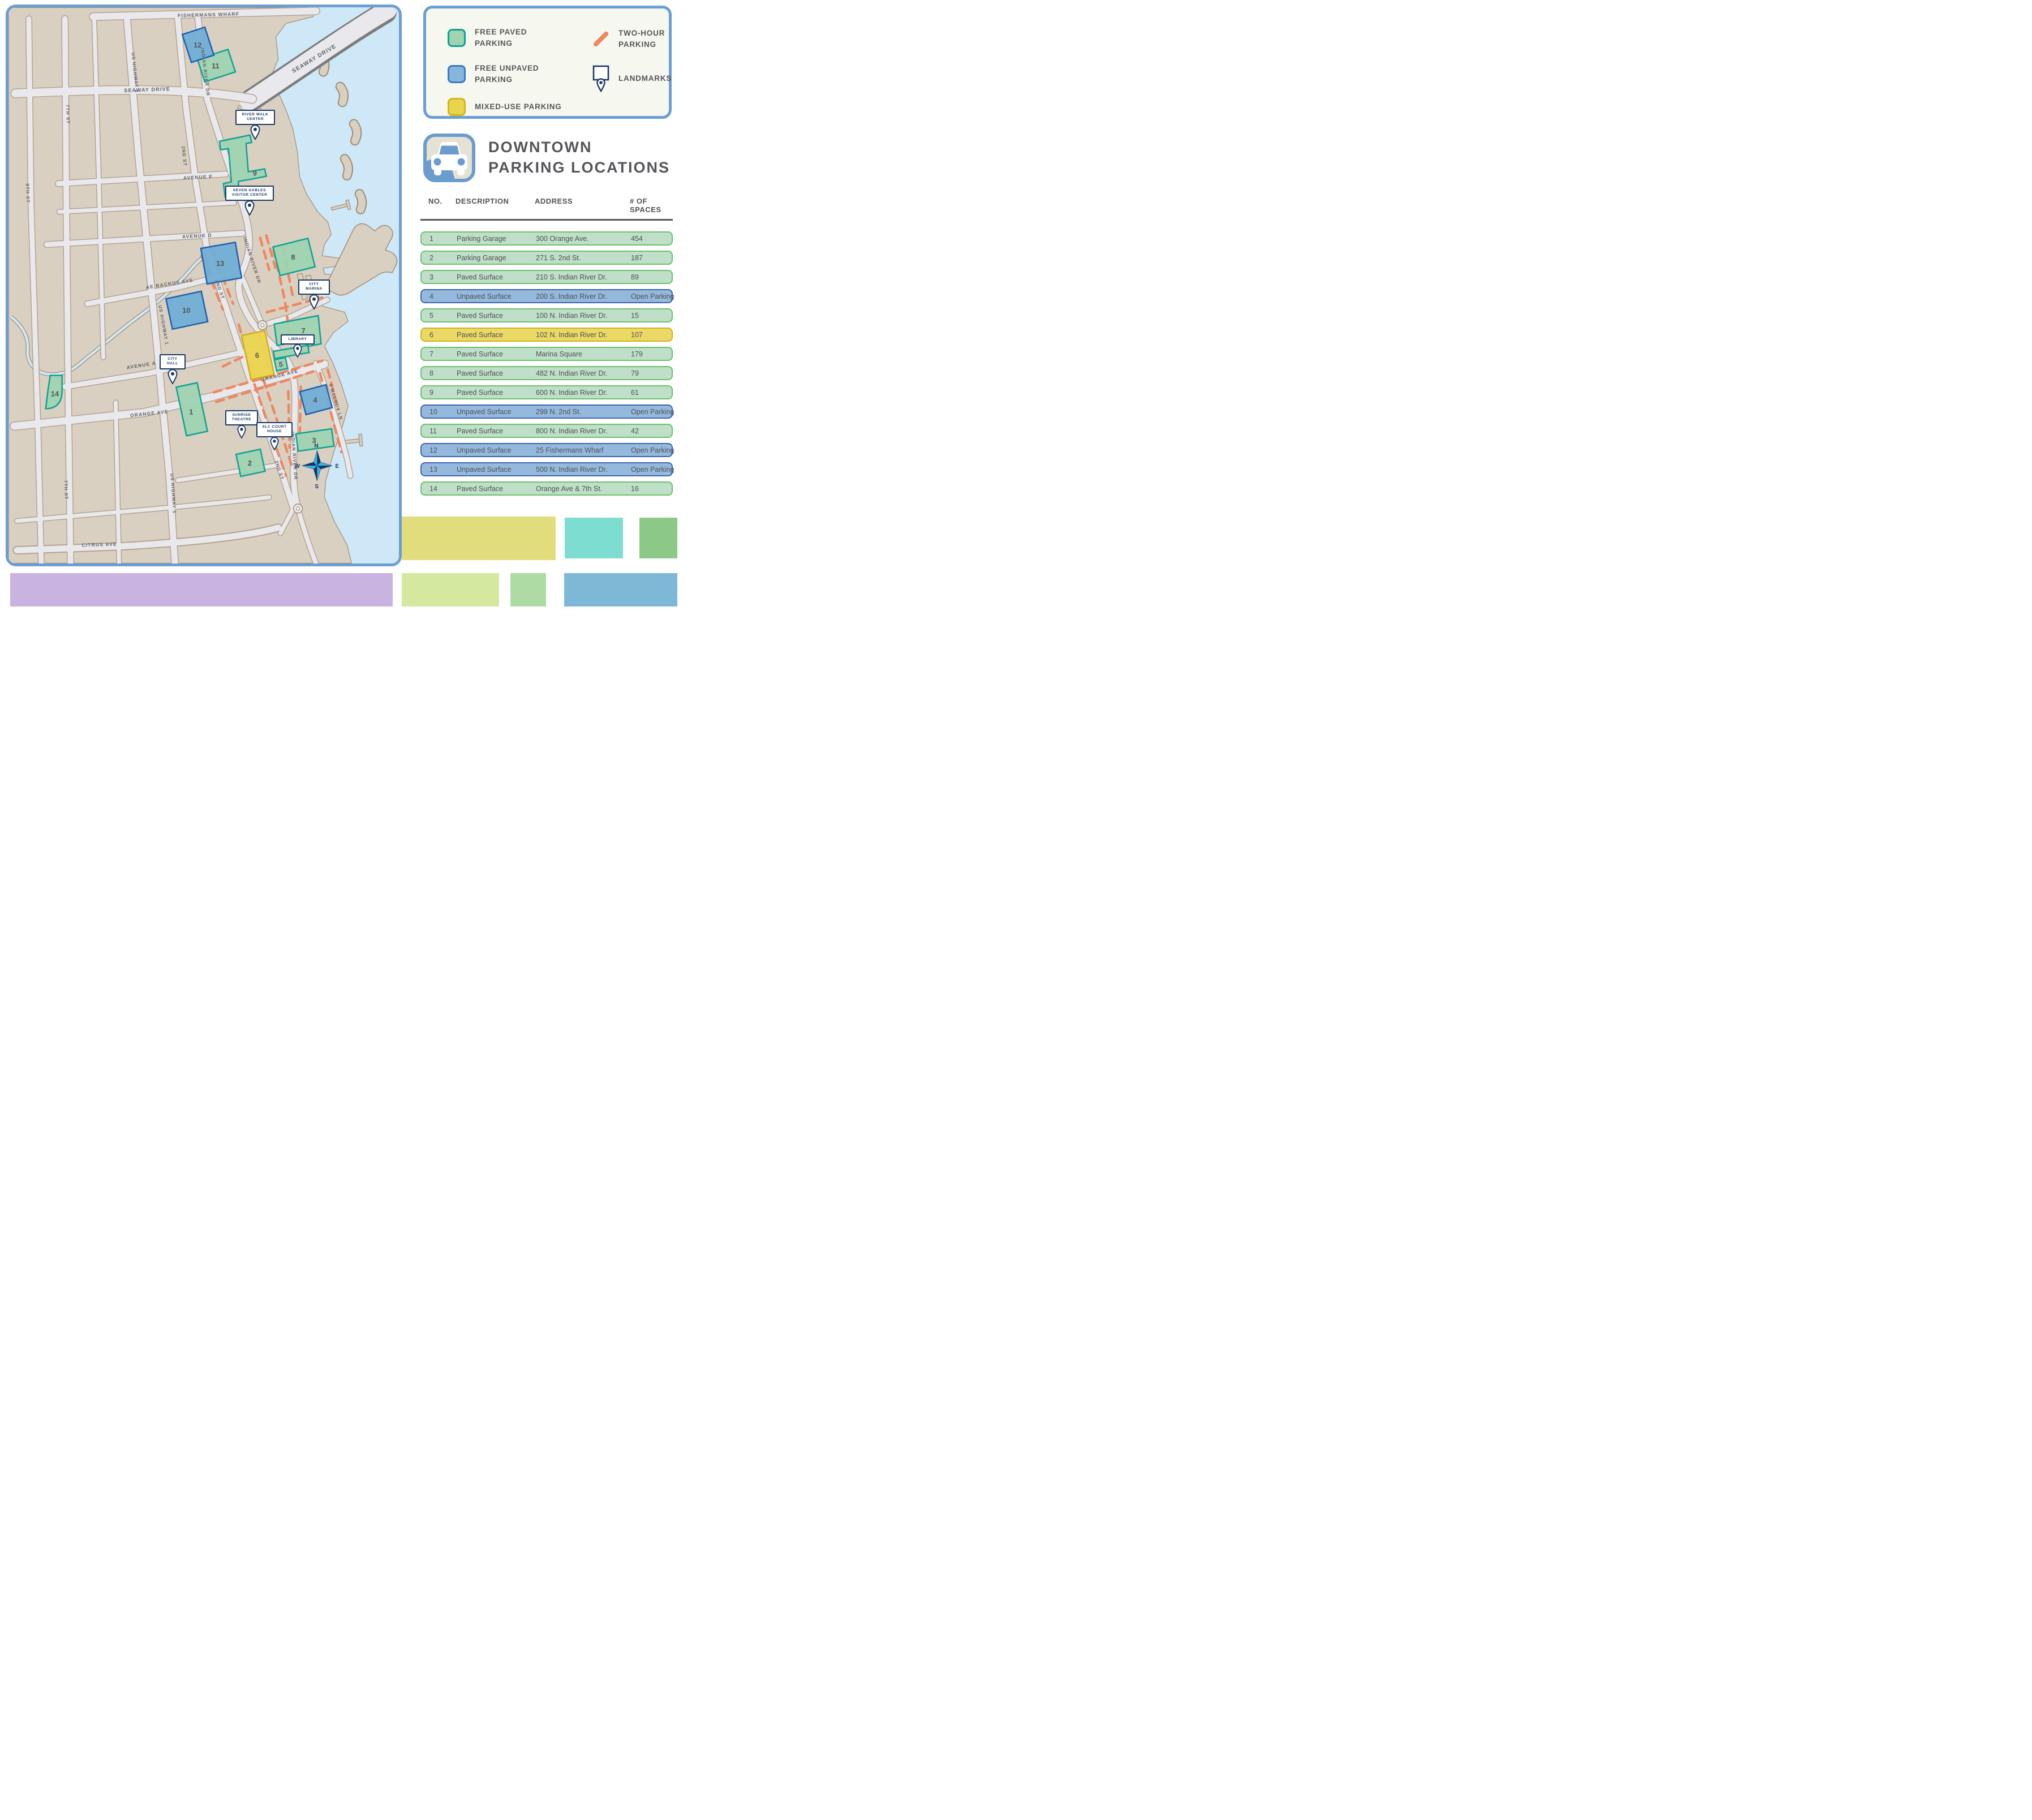 This screenshot has height=1820, width=2032. Describe the element at coordinates (184, 156) in the screenshot. I see `street-2nd-top: 2ND ST` at that location.